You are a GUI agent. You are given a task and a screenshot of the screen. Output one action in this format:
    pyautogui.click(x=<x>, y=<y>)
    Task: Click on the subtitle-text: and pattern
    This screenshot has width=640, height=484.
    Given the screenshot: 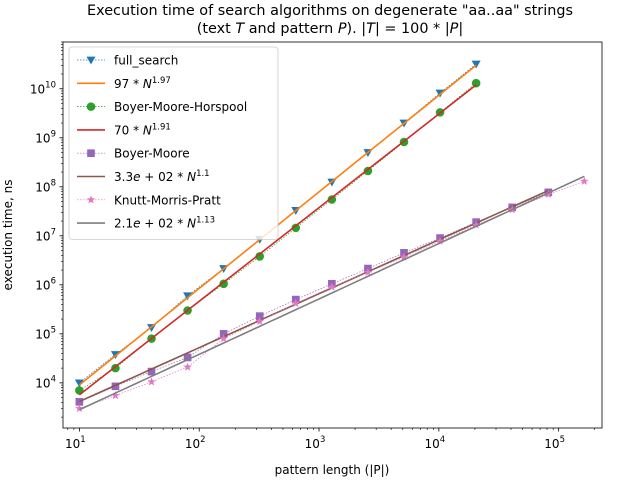 What is the action you would take?
    pyautogui.click(x=291, y=29)
    